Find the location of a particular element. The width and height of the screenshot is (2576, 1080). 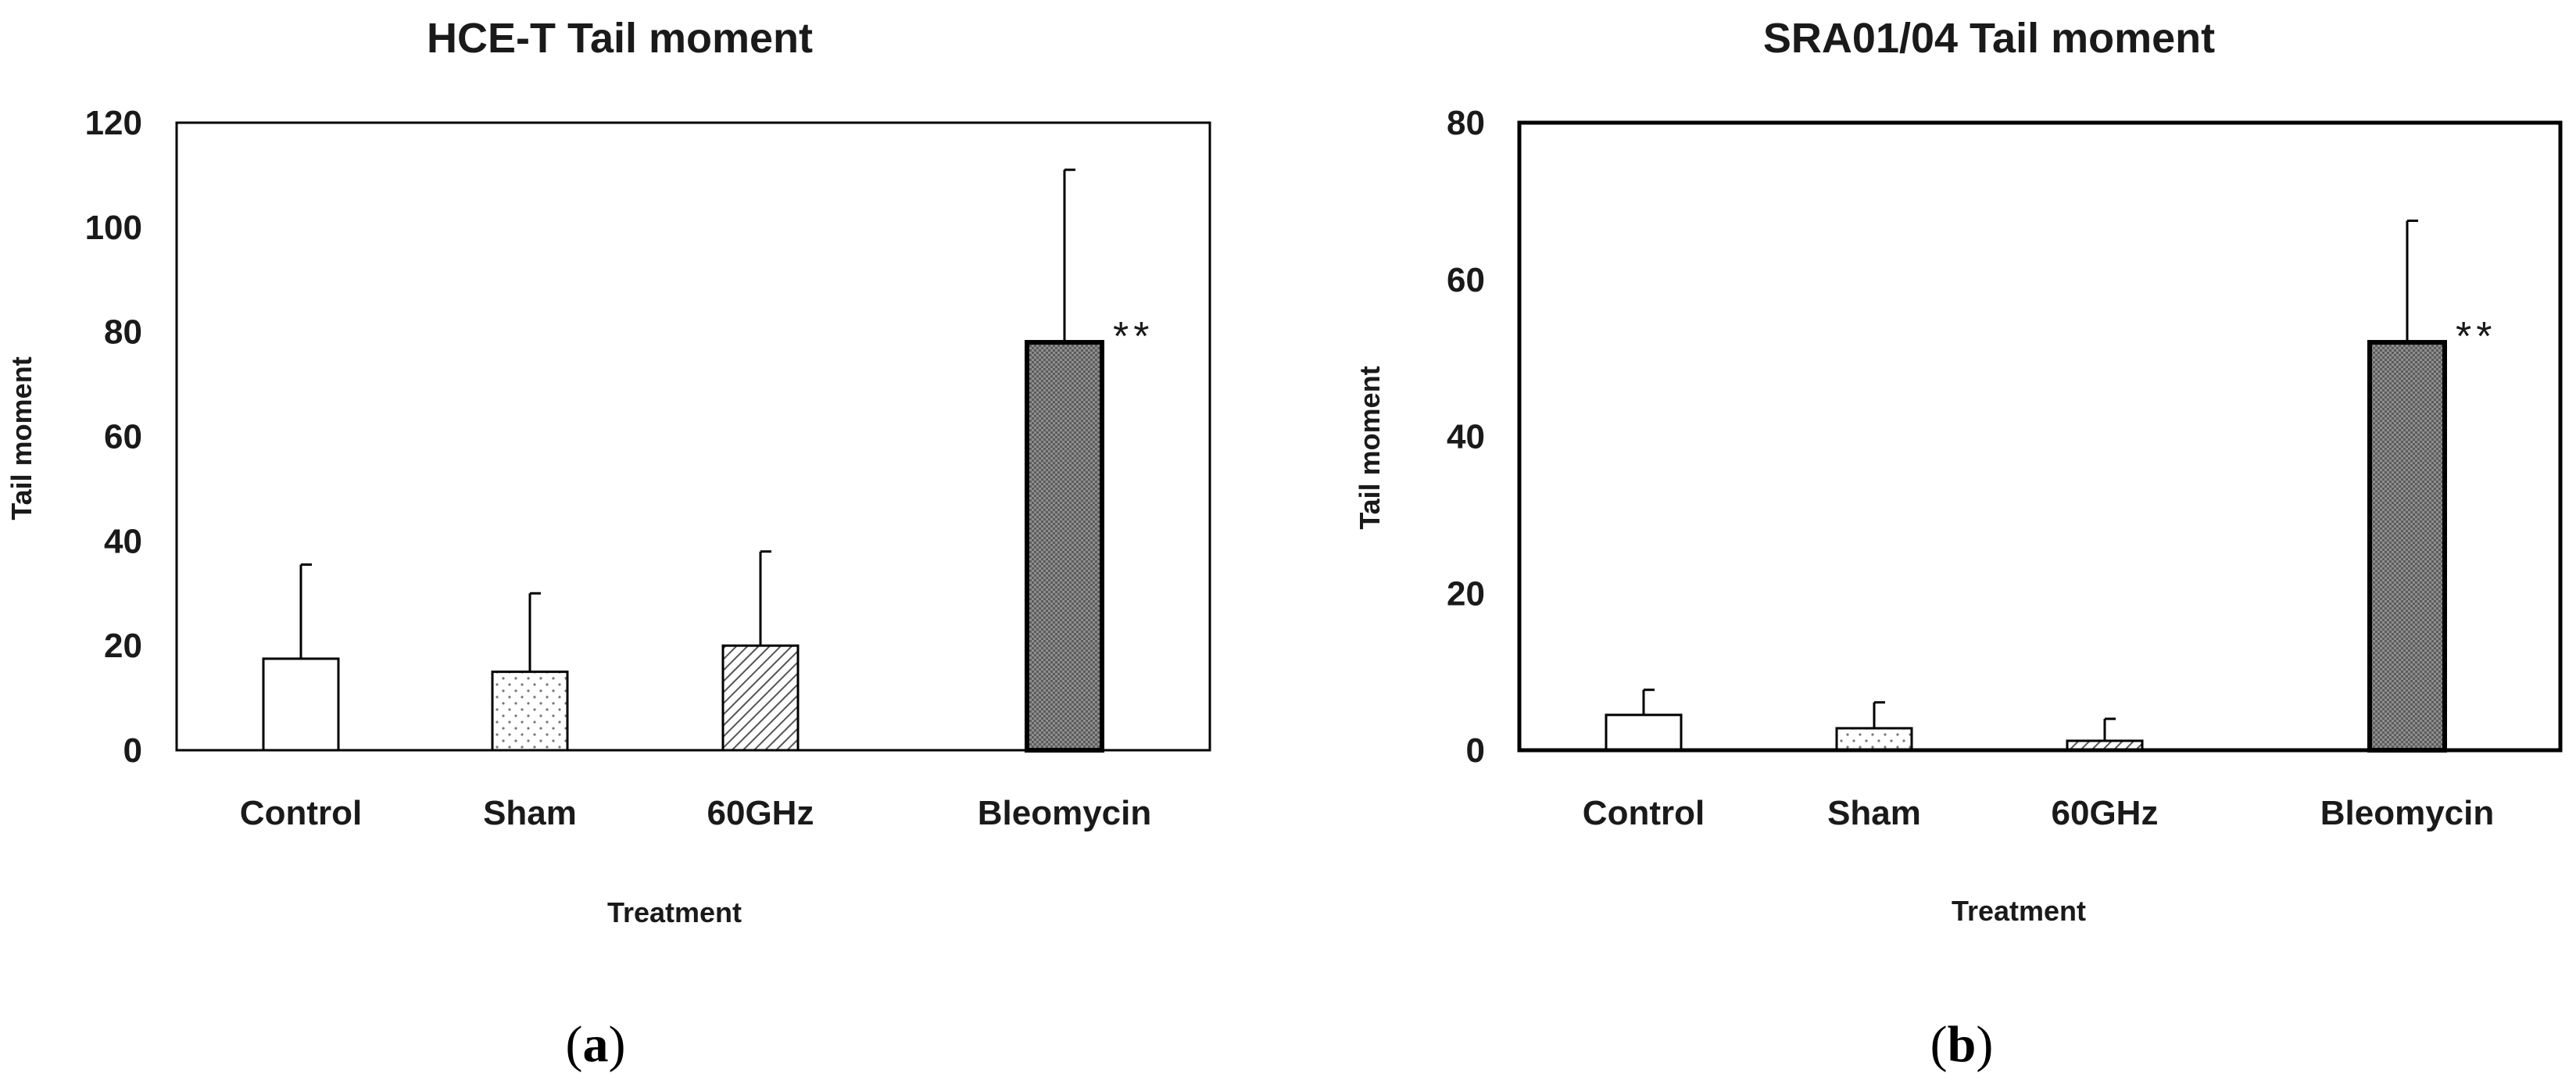

y-tick-label: 120 is located at coordinates (113, 123).